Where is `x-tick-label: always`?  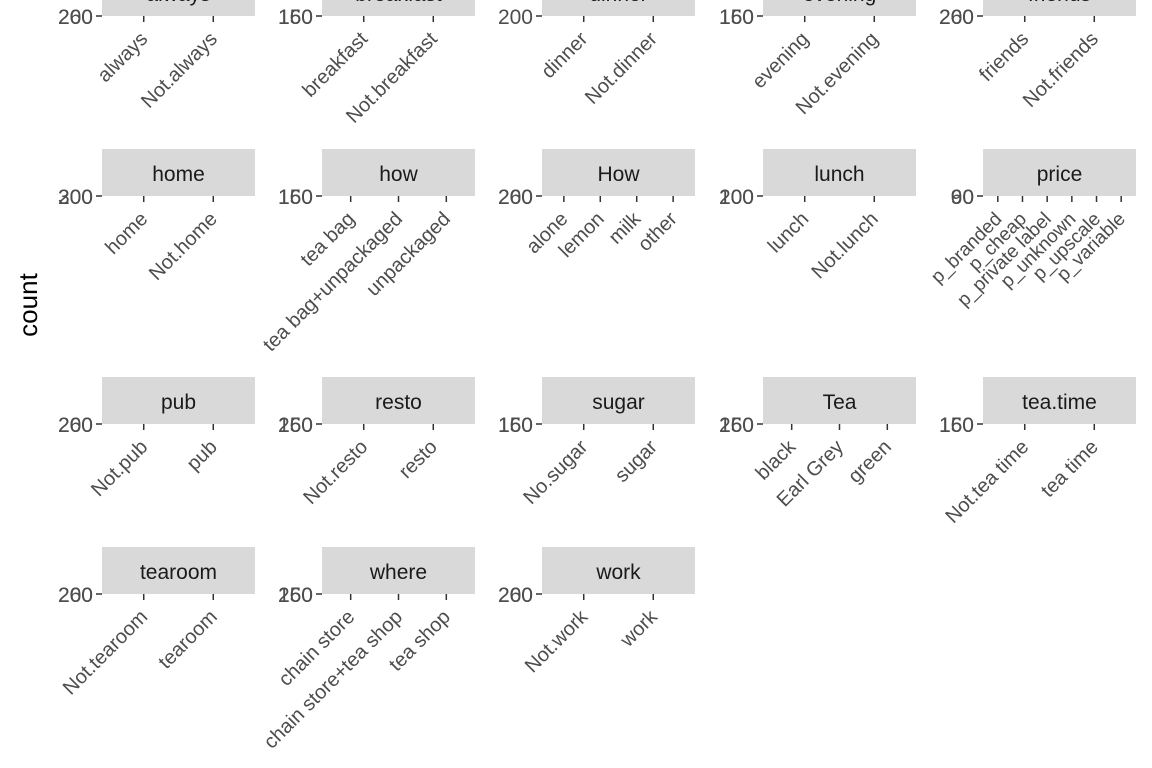 x-tick-label: always is located at coordinates (122, 57).